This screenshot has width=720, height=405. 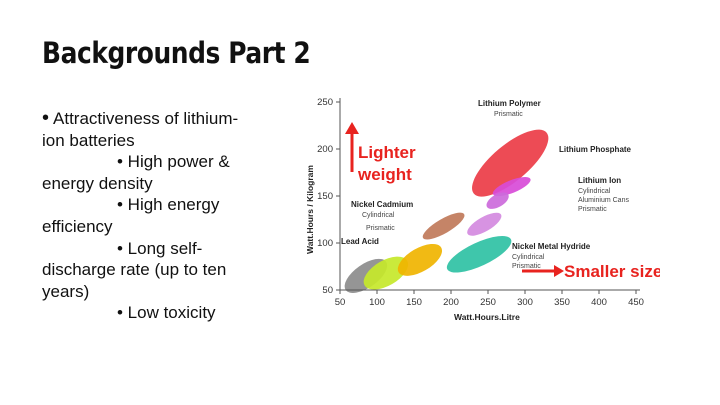 What do you see at coordinates (551, 246) in the screenshot?
I see `label-nimh: Nickel Metal Hydride` at bounding box center [551, 246].